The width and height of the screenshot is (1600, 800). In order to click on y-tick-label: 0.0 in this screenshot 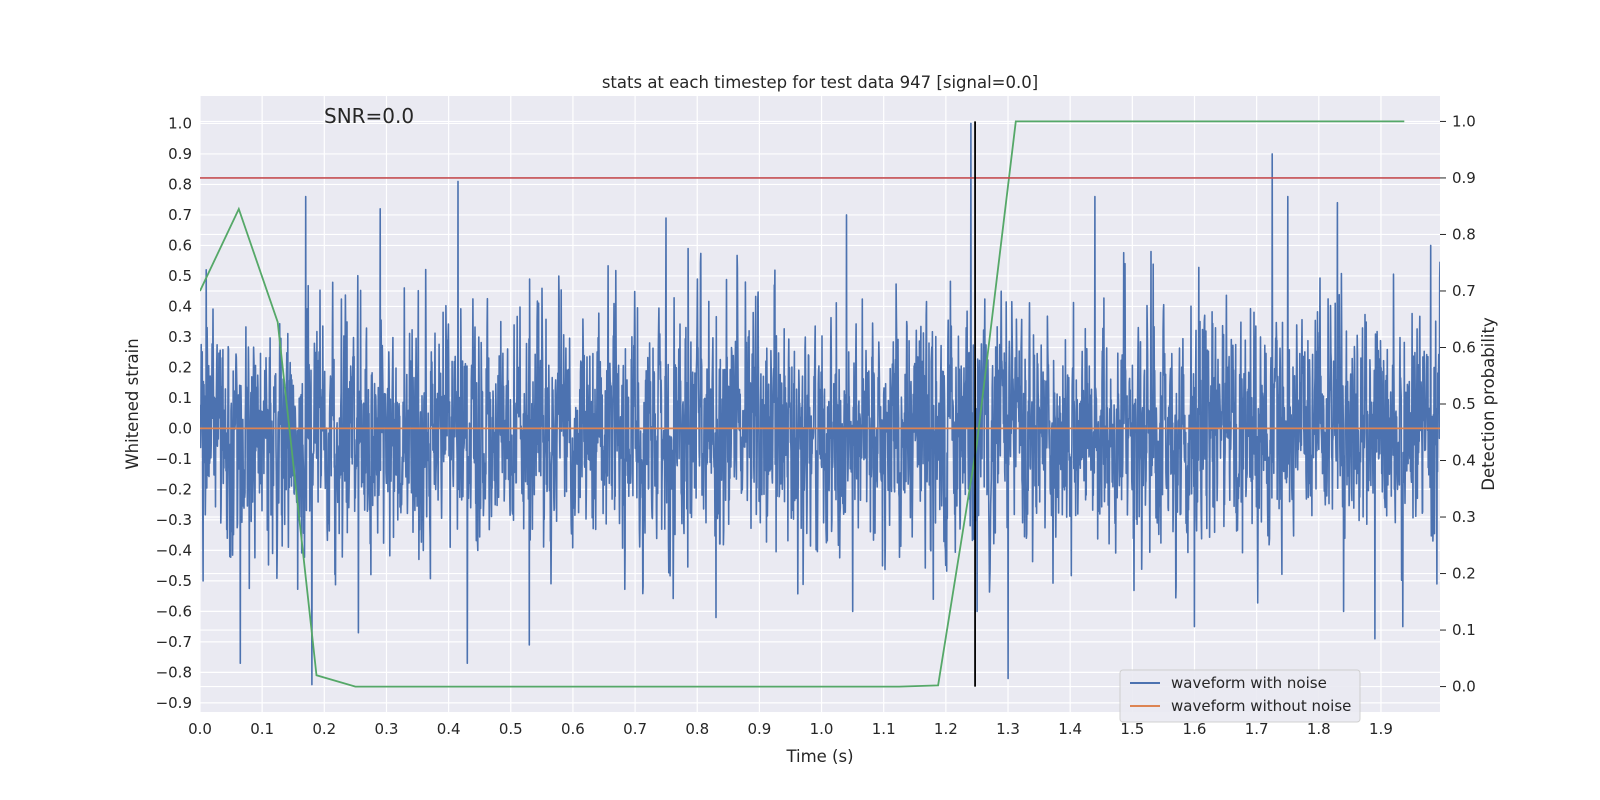, I will do `click(180, 428)`.